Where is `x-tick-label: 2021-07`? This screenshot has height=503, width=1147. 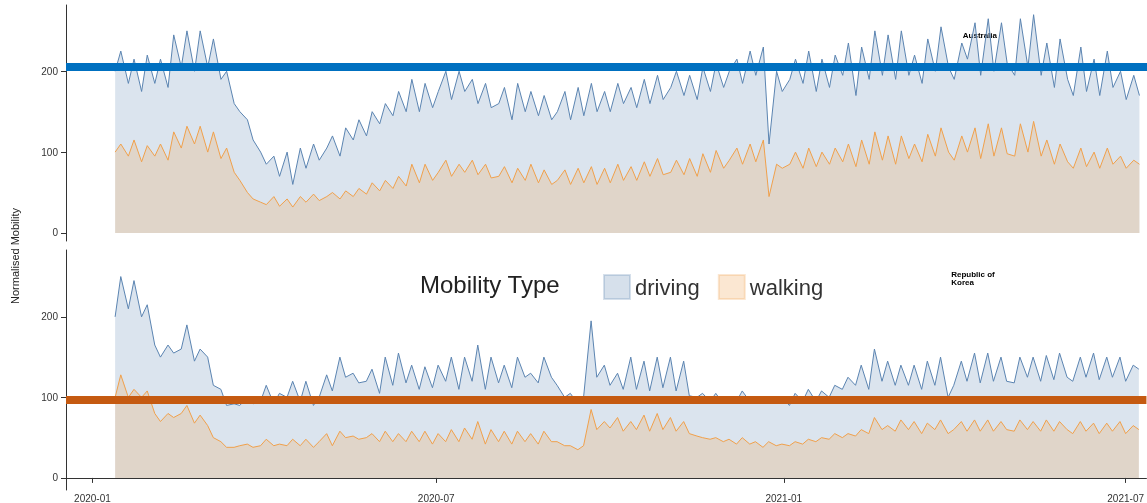
x-tick-label: 2021-07 is located at coordinates (1126, 497).